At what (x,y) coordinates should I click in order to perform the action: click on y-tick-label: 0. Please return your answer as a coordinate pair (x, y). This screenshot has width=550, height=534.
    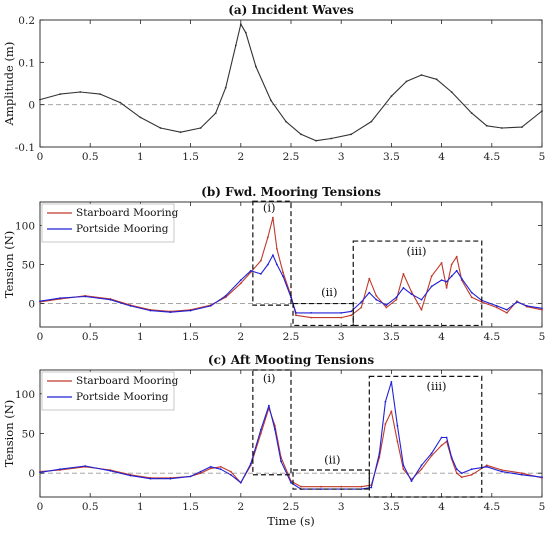
    Looking at the image, I should click on (31, 474).